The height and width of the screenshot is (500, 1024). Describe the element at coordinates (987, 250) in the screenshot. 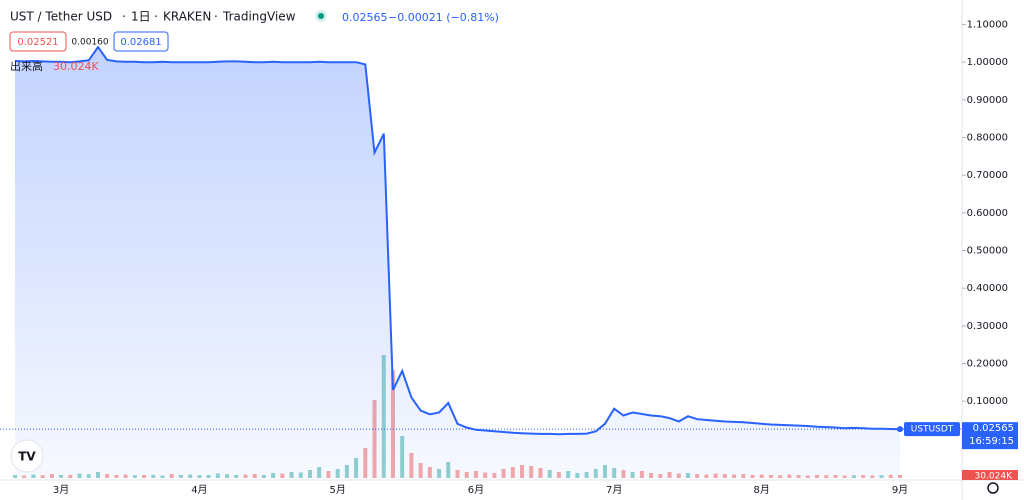

I see `y-tick-label: 0.50000` at that location.